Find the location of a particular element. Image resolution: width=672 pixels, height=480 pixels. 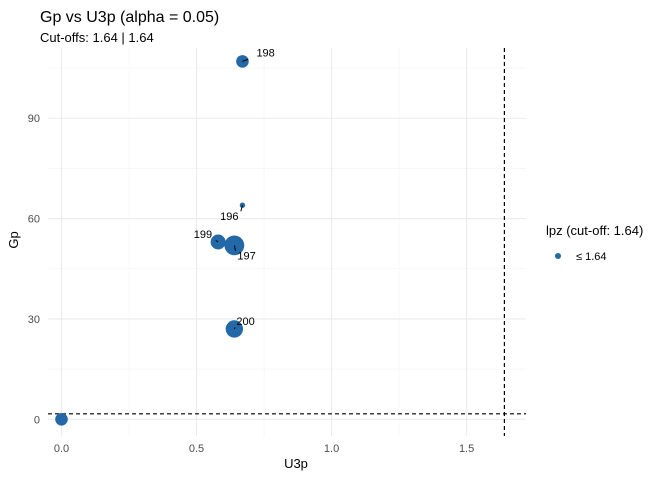

point-label: 200 is located at coordinates (245, 322).